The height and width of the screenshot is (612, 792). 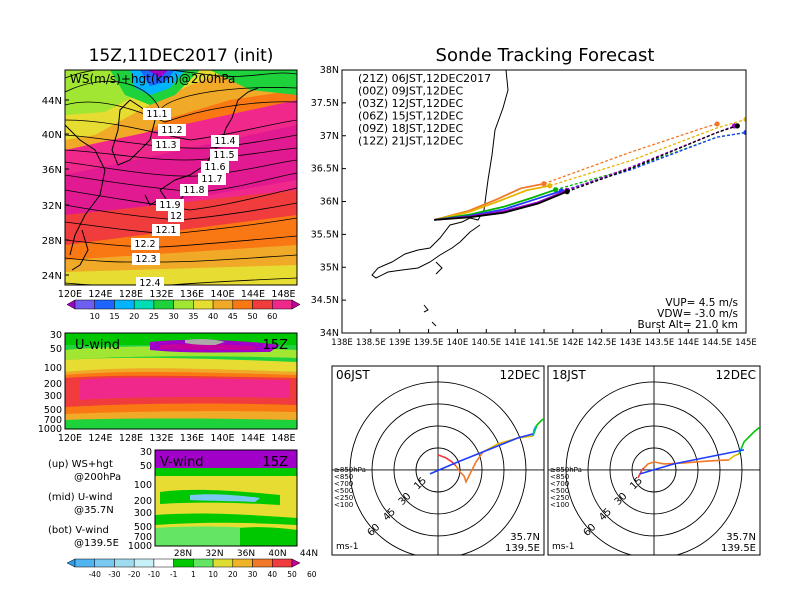 What do you see at coordinates (424, 78) in the screenshot?
I see `track-legend-item: (21Z) 06JST,12DEC2017` at bounding box center [424, 78].